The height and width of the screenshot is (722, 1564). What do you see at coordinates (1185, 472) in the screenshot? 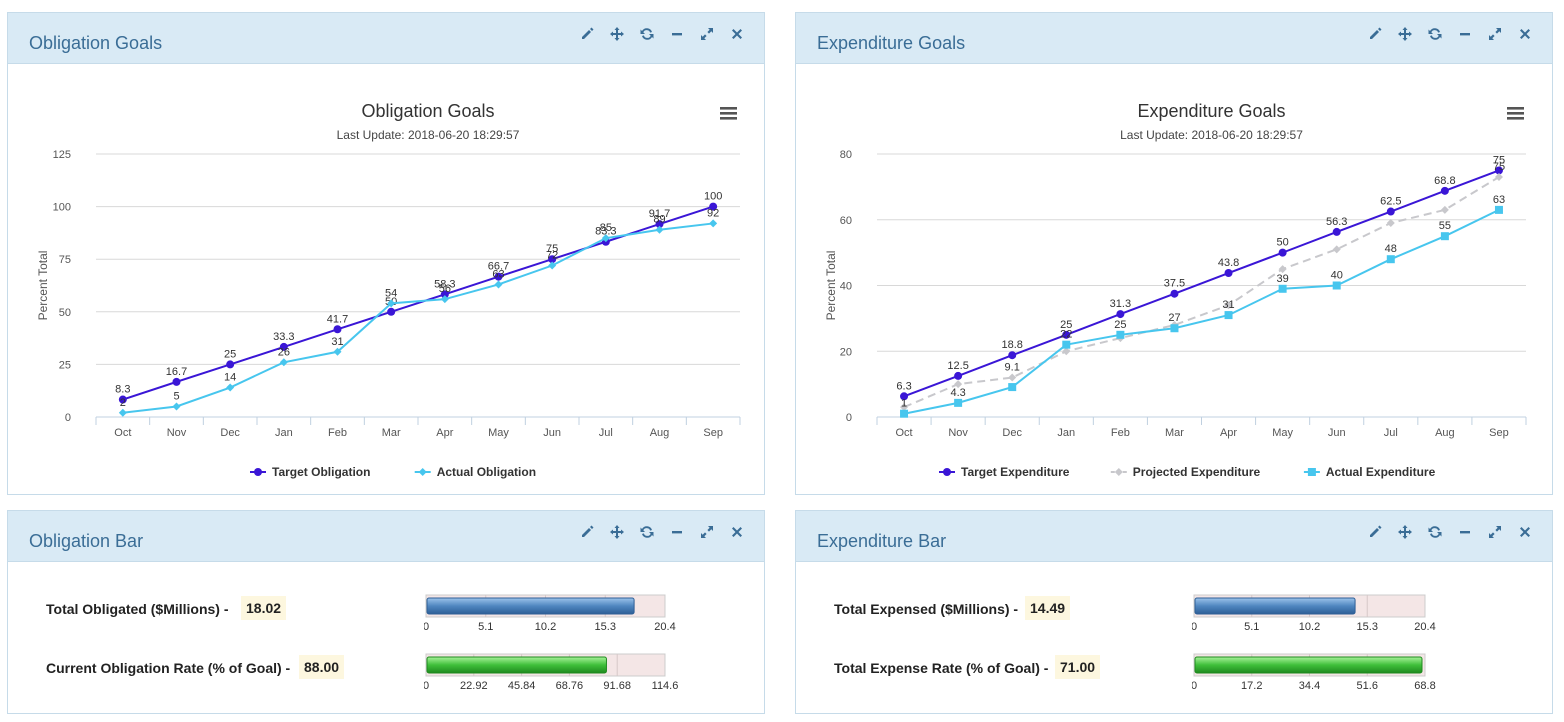
I see `legend-item: Projected Expenditure` at bounding box center [1185, 472].